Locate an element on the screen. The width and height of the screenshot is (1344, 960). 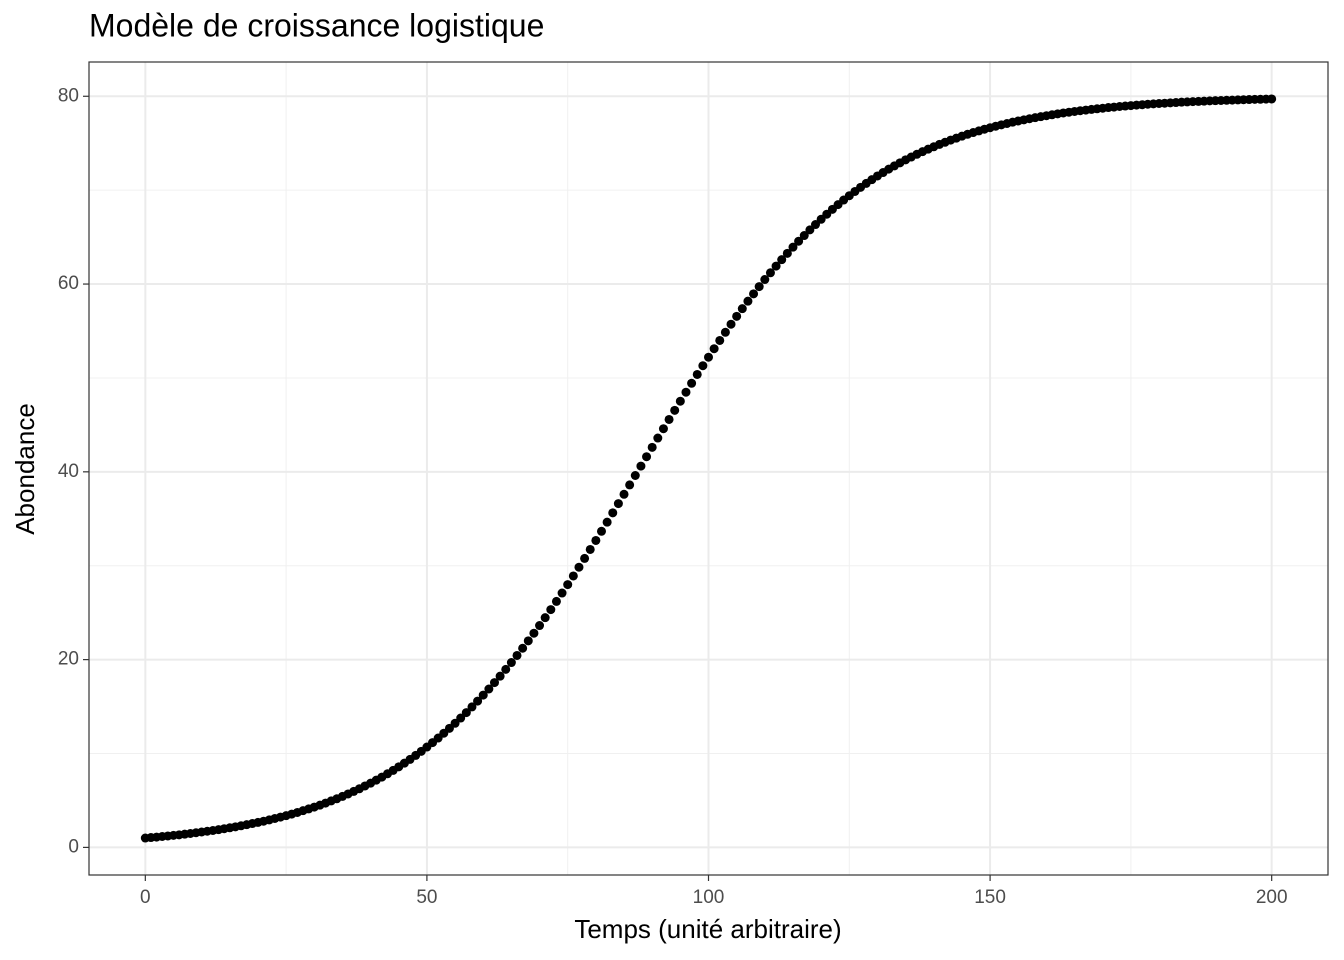
y-tick-label: 60 is located at coordinates (68, 283).